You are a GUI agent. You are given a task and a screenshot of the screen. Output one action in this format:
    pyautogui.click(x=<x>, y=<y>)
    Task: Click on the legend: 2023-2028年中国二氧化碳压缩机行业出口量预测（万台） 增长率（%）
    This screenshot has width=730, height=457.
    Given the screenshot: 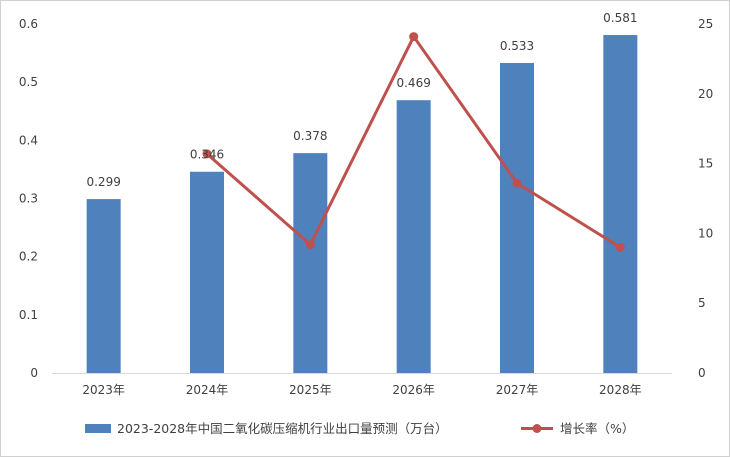 What is the action you would take?
    pyautogui.click(x=359, y=428)
    